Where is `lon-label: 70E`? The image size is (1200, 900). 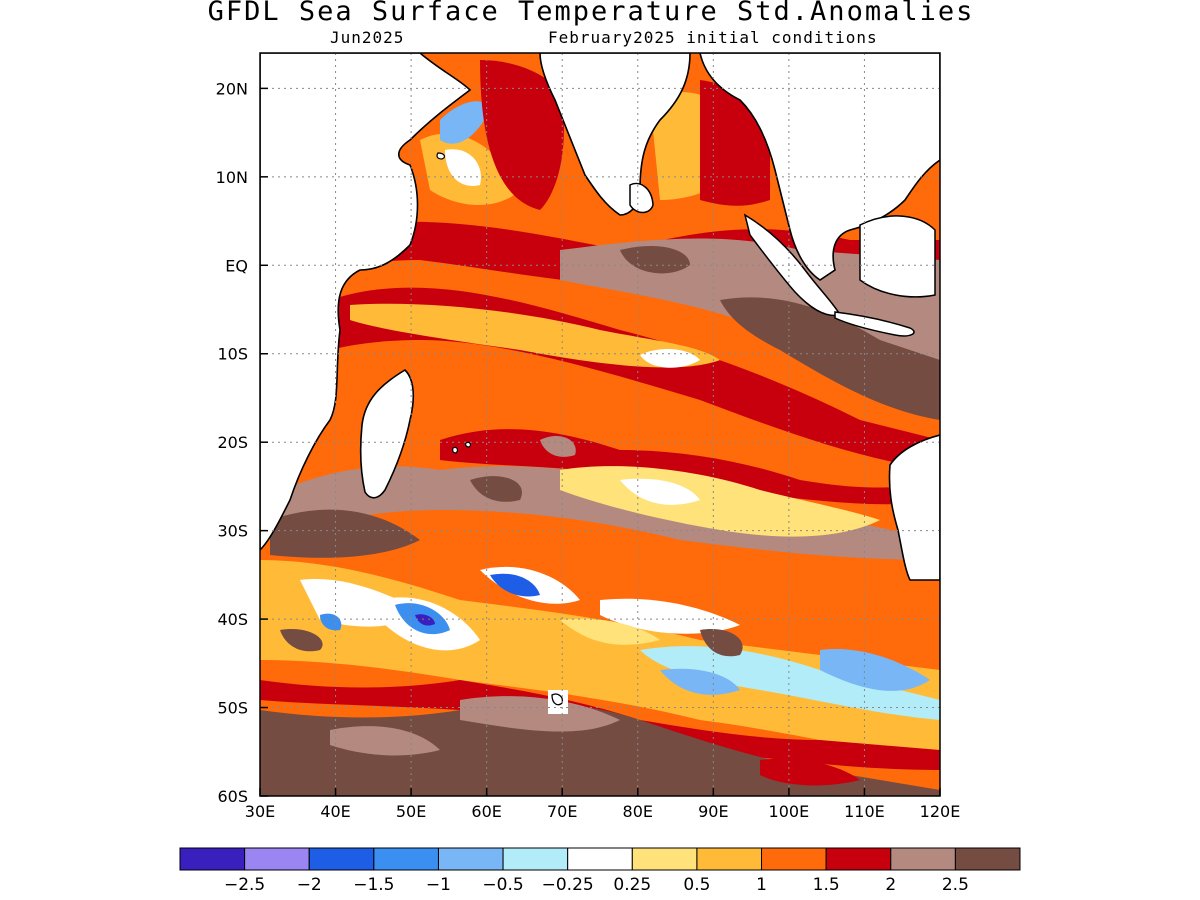 lon-label: 70E is located at coordinates (562, 811).